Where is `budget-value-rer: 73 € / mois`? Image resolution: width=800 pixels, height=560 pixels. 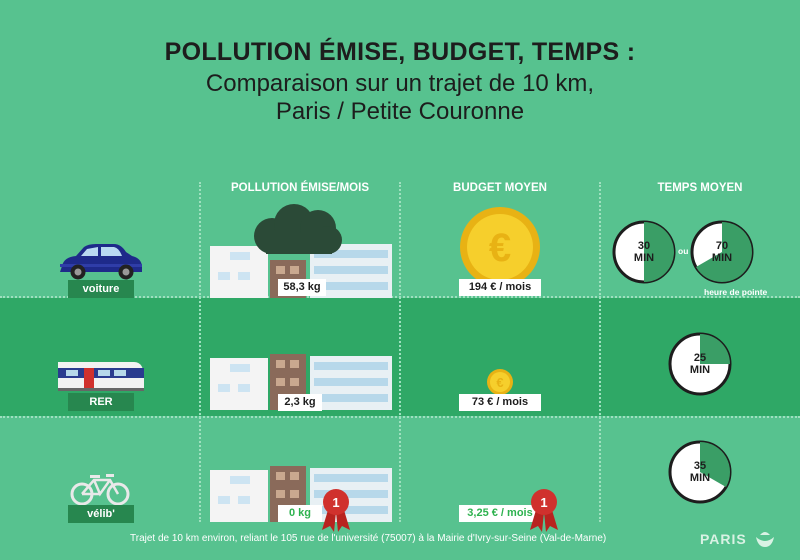 budget-value-rer: 73 € / mois is located at coordinates (500, 402).